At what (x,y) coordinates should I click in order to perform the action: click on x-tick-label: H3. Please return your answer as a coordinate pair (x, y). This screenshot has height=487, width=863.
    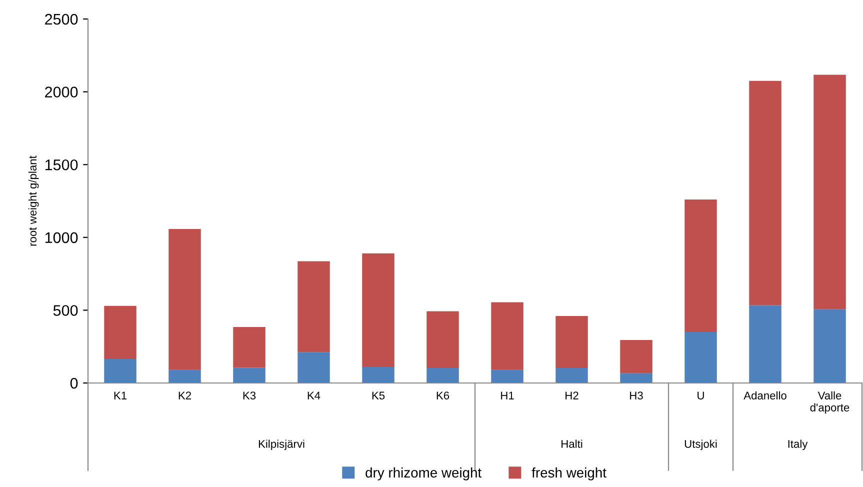
    Looking at the image, I should click on (636, 396).